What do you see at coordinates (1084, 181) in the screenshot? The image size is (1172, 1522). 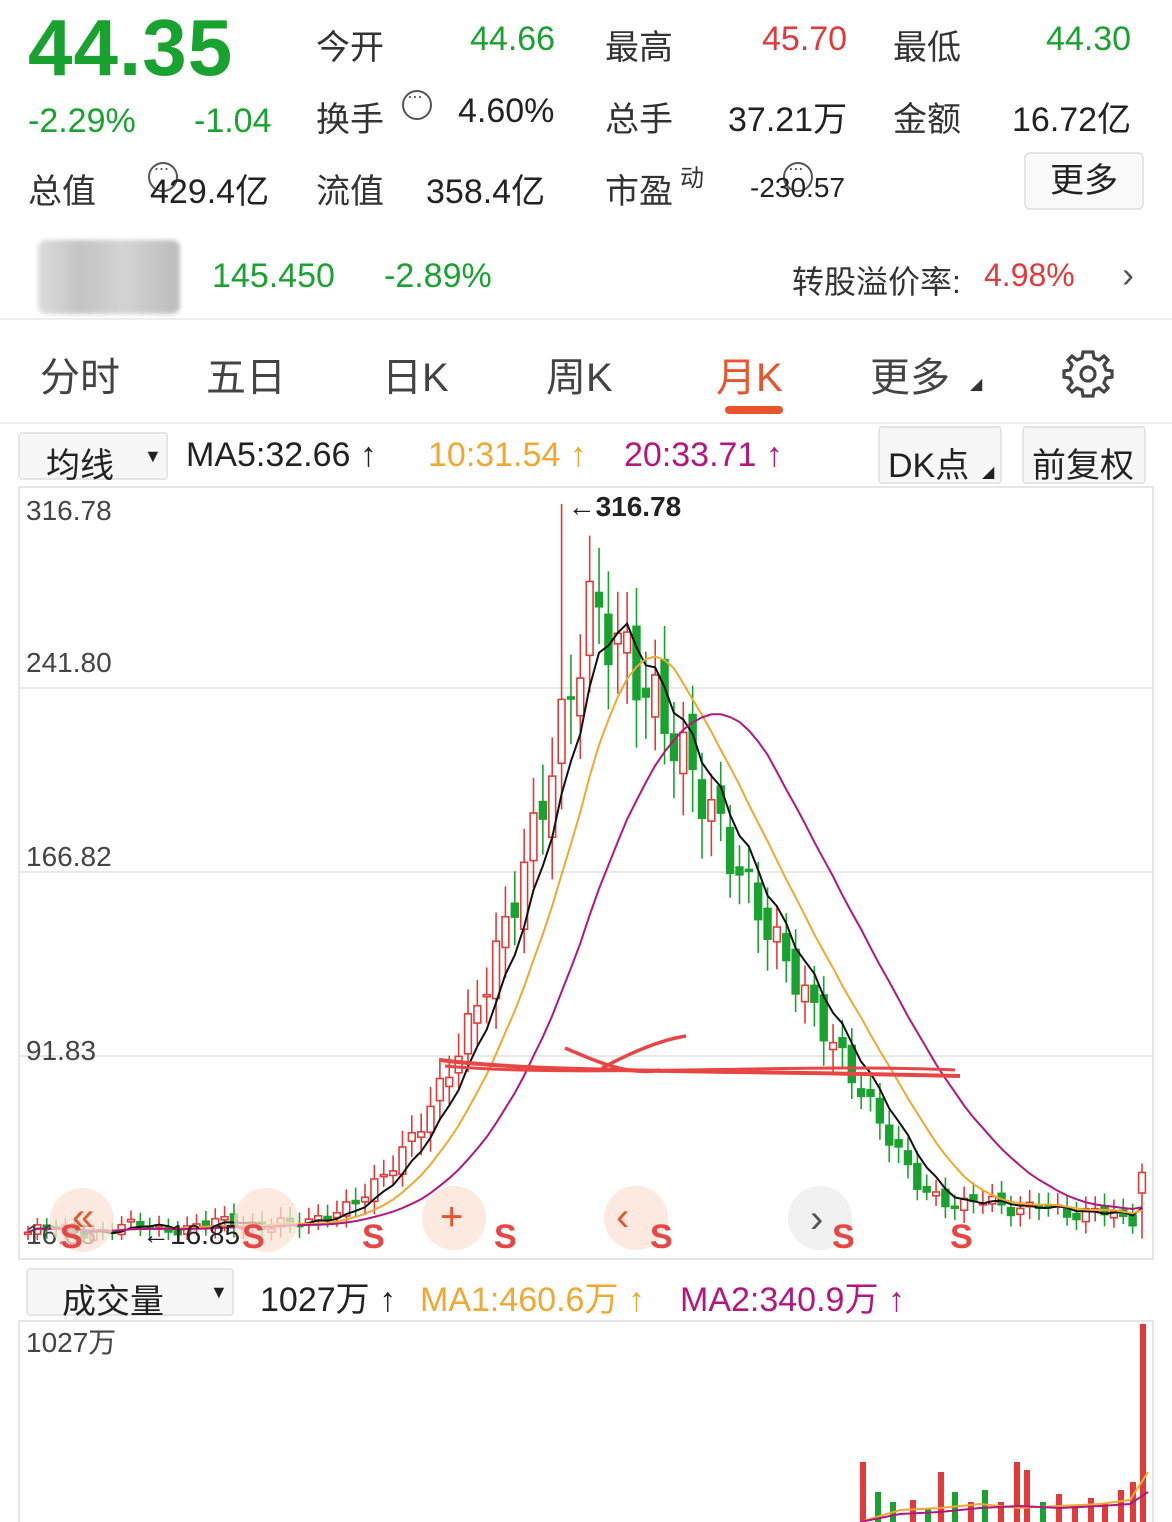 I see `more-quote-button: 更多` at bounding box center [1084, 181].